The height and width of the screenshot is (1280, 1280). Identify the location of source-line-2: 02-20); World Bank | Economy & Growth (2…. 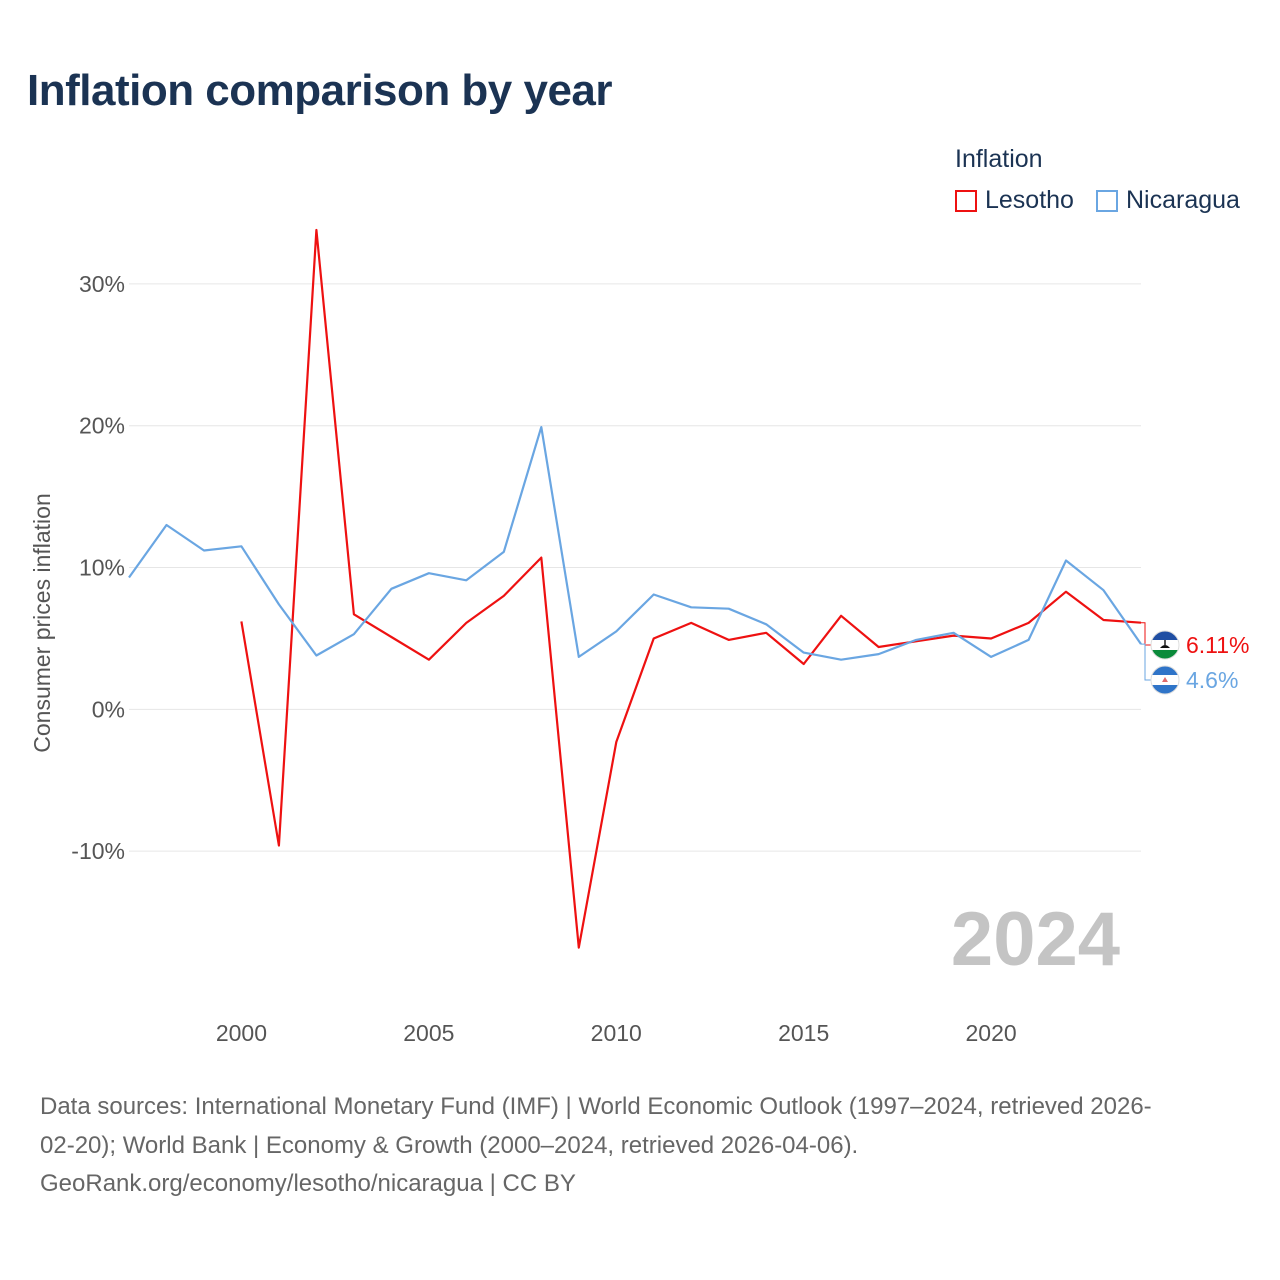
(449, 1145).